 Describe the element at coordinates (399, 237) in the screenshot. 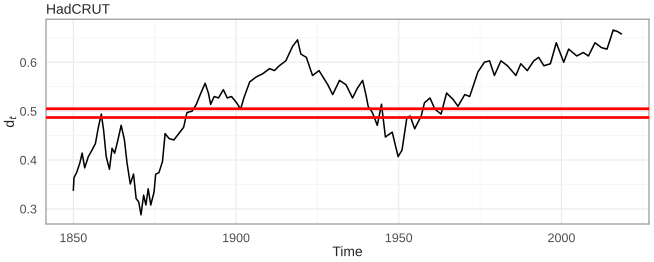

I see `x-tick-label: 1950` at that location.